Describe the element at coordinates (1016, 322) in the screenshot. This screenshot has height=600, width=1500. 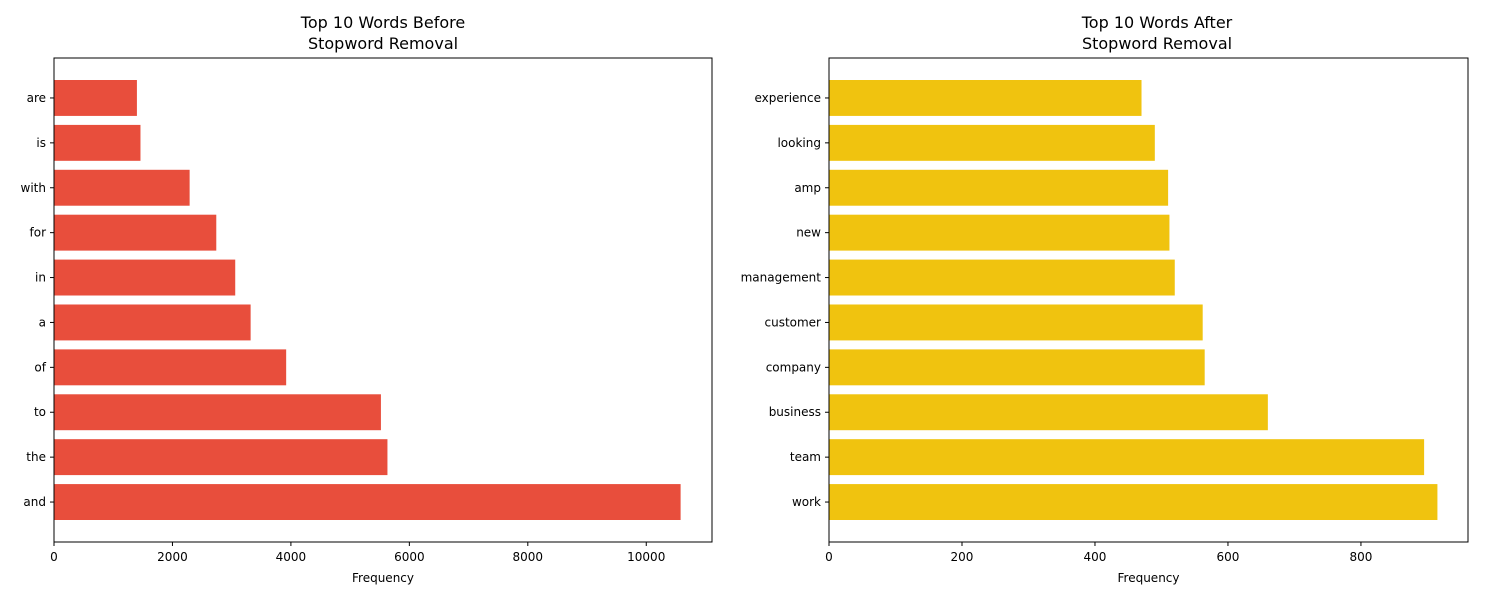
I see `bar-customer` at that location.